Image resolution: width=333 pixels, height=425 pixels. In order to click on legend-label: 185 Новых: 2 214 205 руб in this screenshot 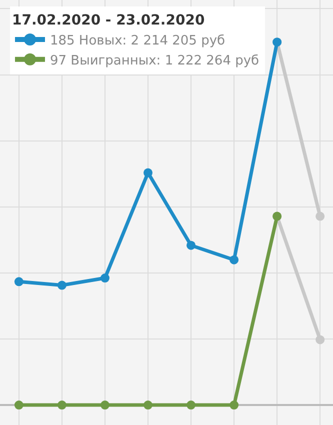, I will do `click(138, 41)`.